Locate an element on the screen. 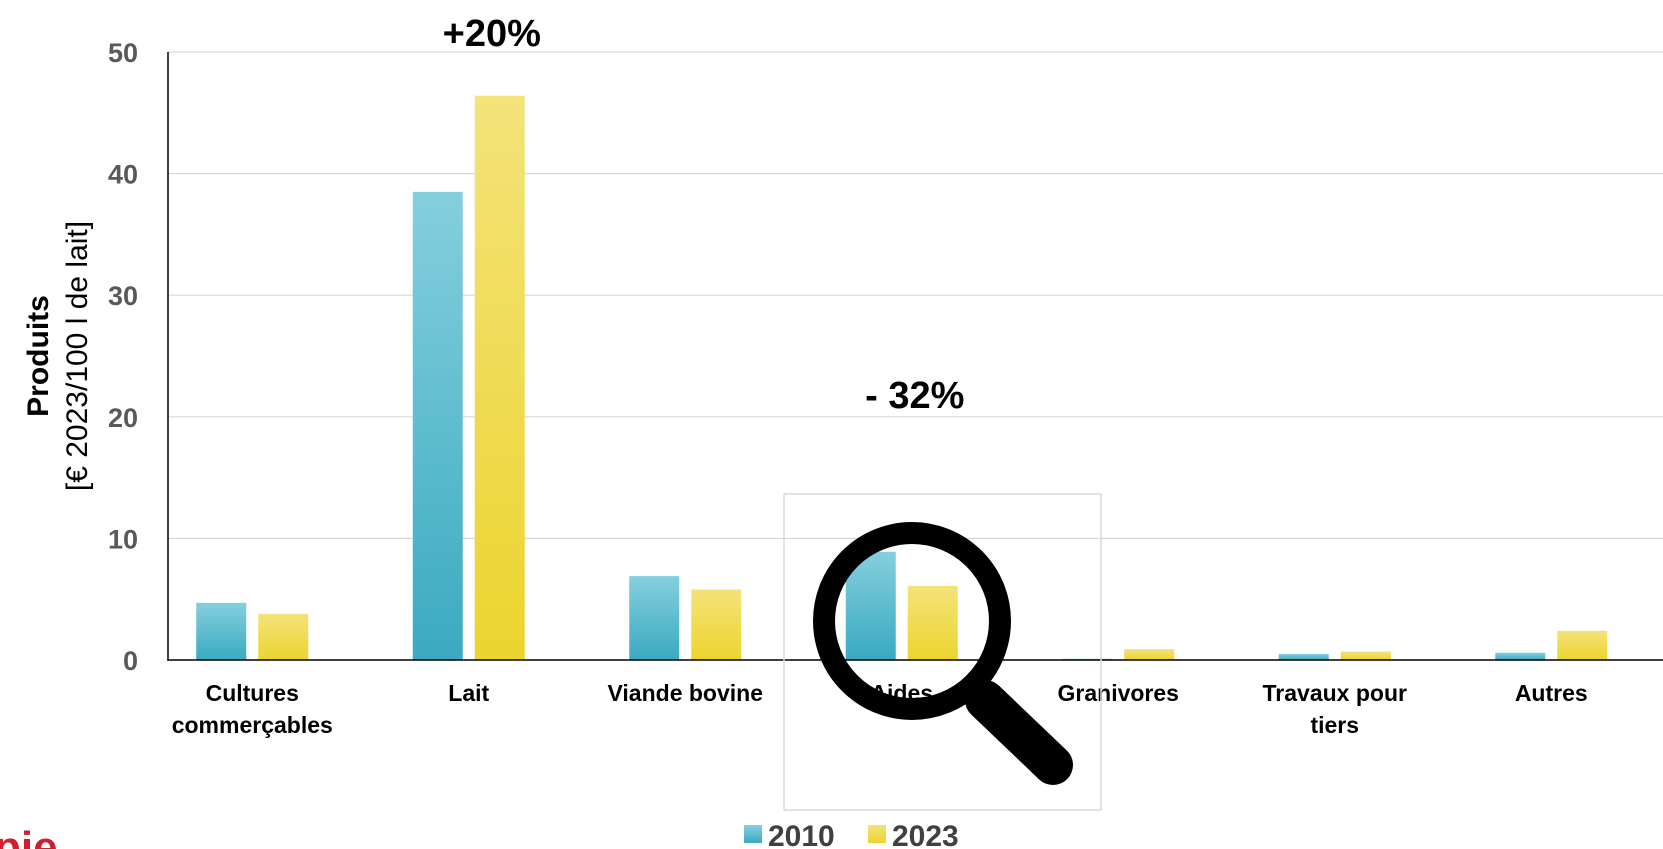 Image resolution: width=1663 pixels, height=849 pixels. legend-label: 2023 is located at coordinates (925, 834).